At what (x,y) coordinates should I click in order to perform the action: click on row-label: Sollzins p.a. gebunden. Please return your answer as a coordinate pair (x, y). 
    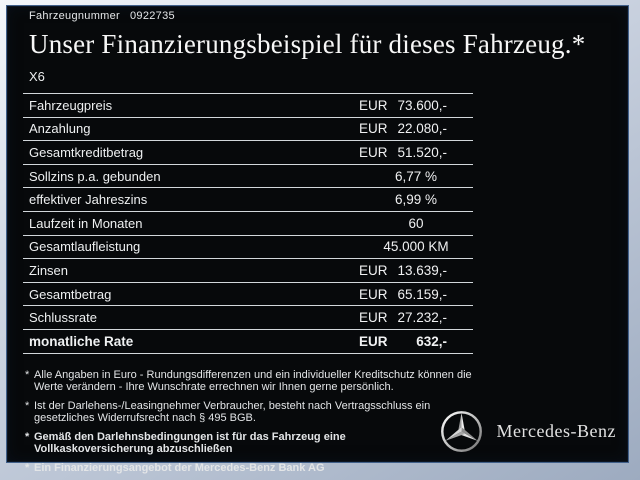
    Looking at the image, I should click on (95, 176).